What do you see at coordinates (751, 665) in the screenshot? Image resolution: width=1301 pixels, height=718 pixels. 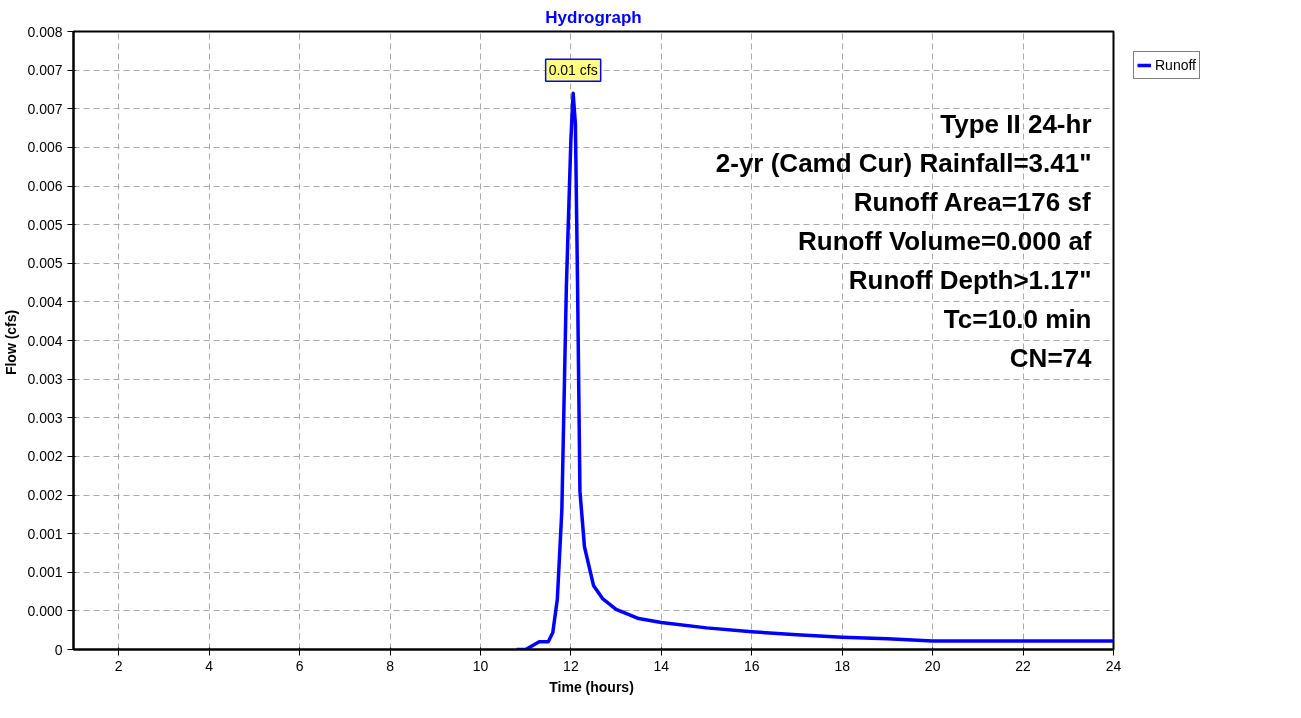 I see `x-tick-label: 16` at bounding box center [751, 665].